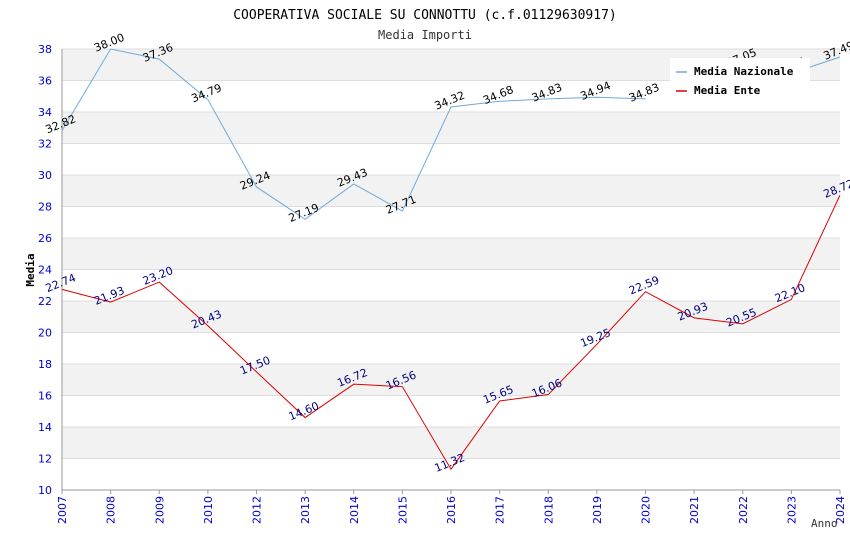  What do you see at coordinates (45, 112) in the screenshot?
I see `y-tick-label: 34` at bounding box center [45, 112].